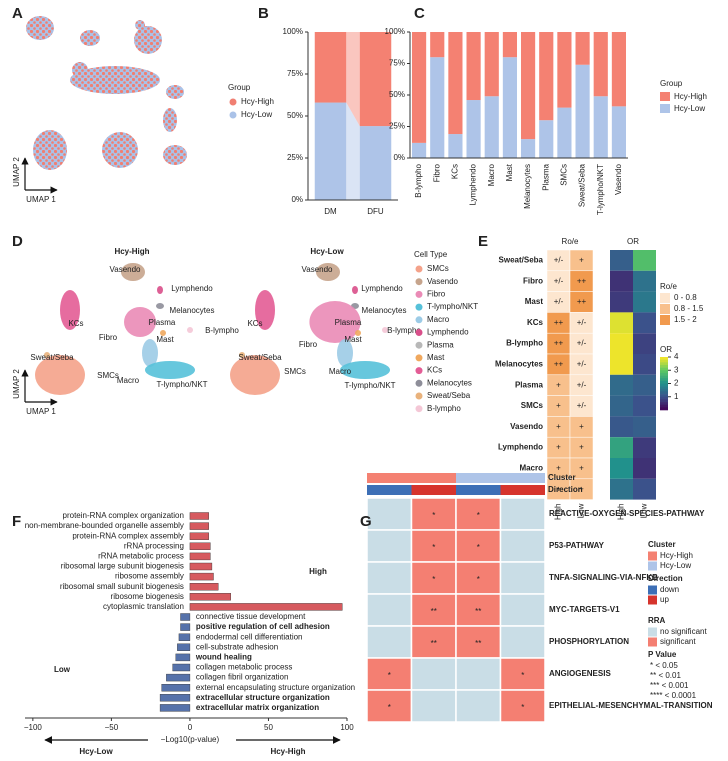 This screenshot has width=728, height=761. I want to click on row-label: Melanocytes, so click(519, 364).